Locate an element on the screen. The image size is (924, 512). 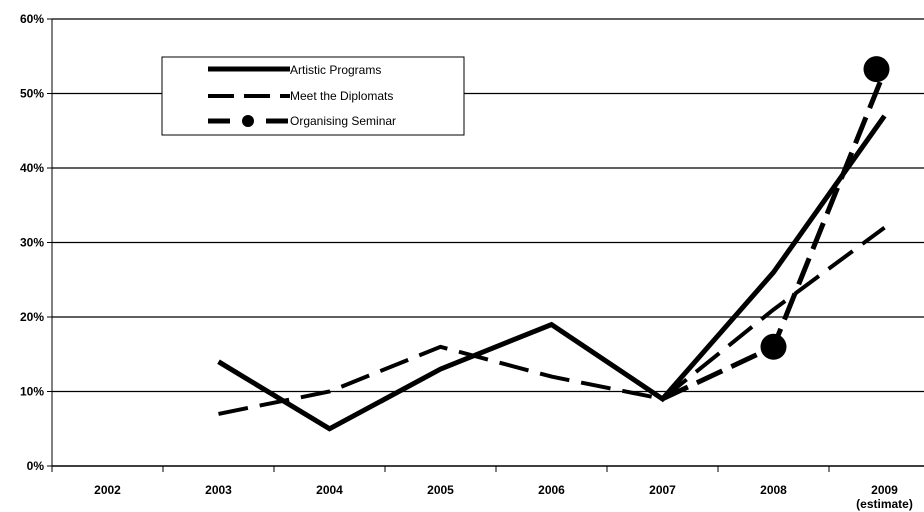
y-tick-label: 40% is located at coordinates (32, 168).